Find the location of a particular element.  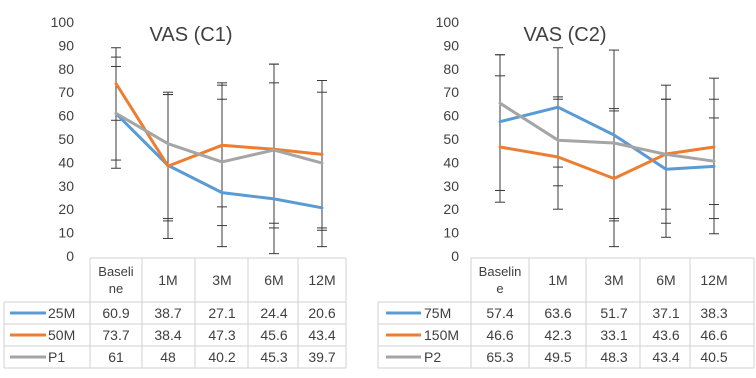

x-category-label: ne is located at coordinates (116, 288).